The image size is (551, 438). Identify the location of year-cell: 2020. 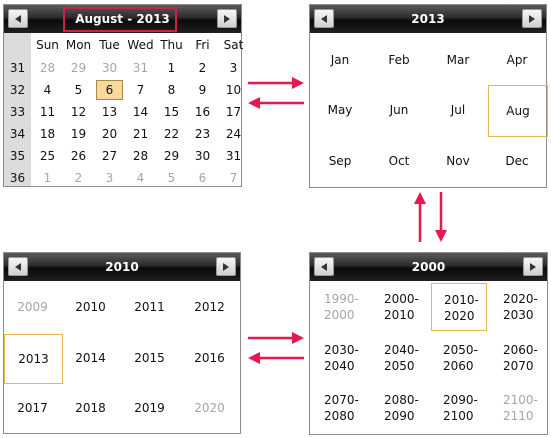
(209, 408).